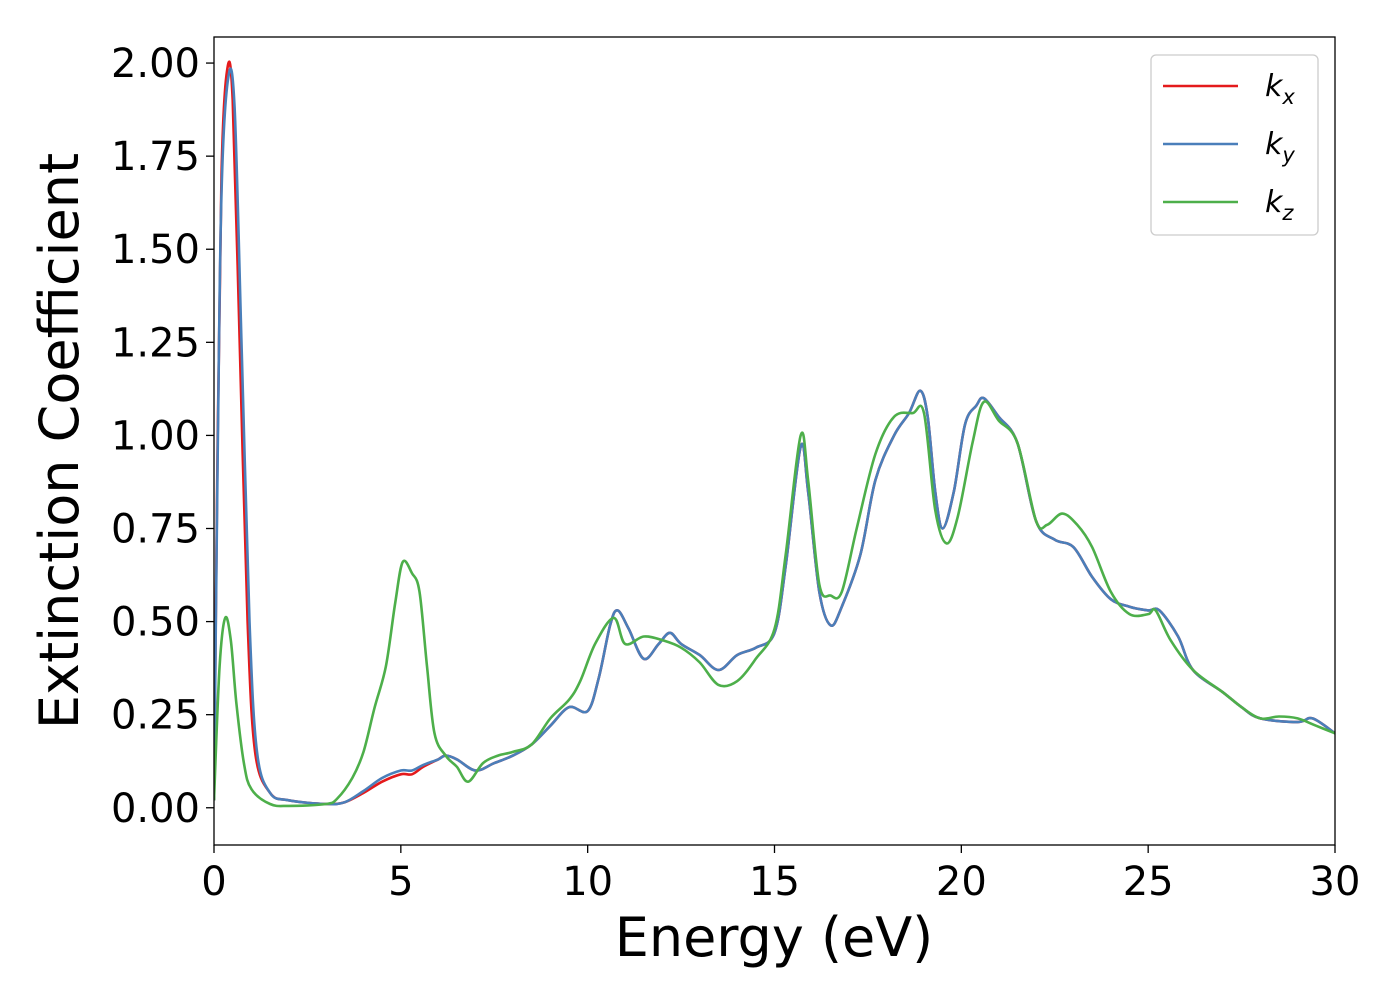  What do you see at coordinates (774, 937) in the screenshot?
I see `x-axis-label: Energy (eV)` at bounding box center [774, 937].